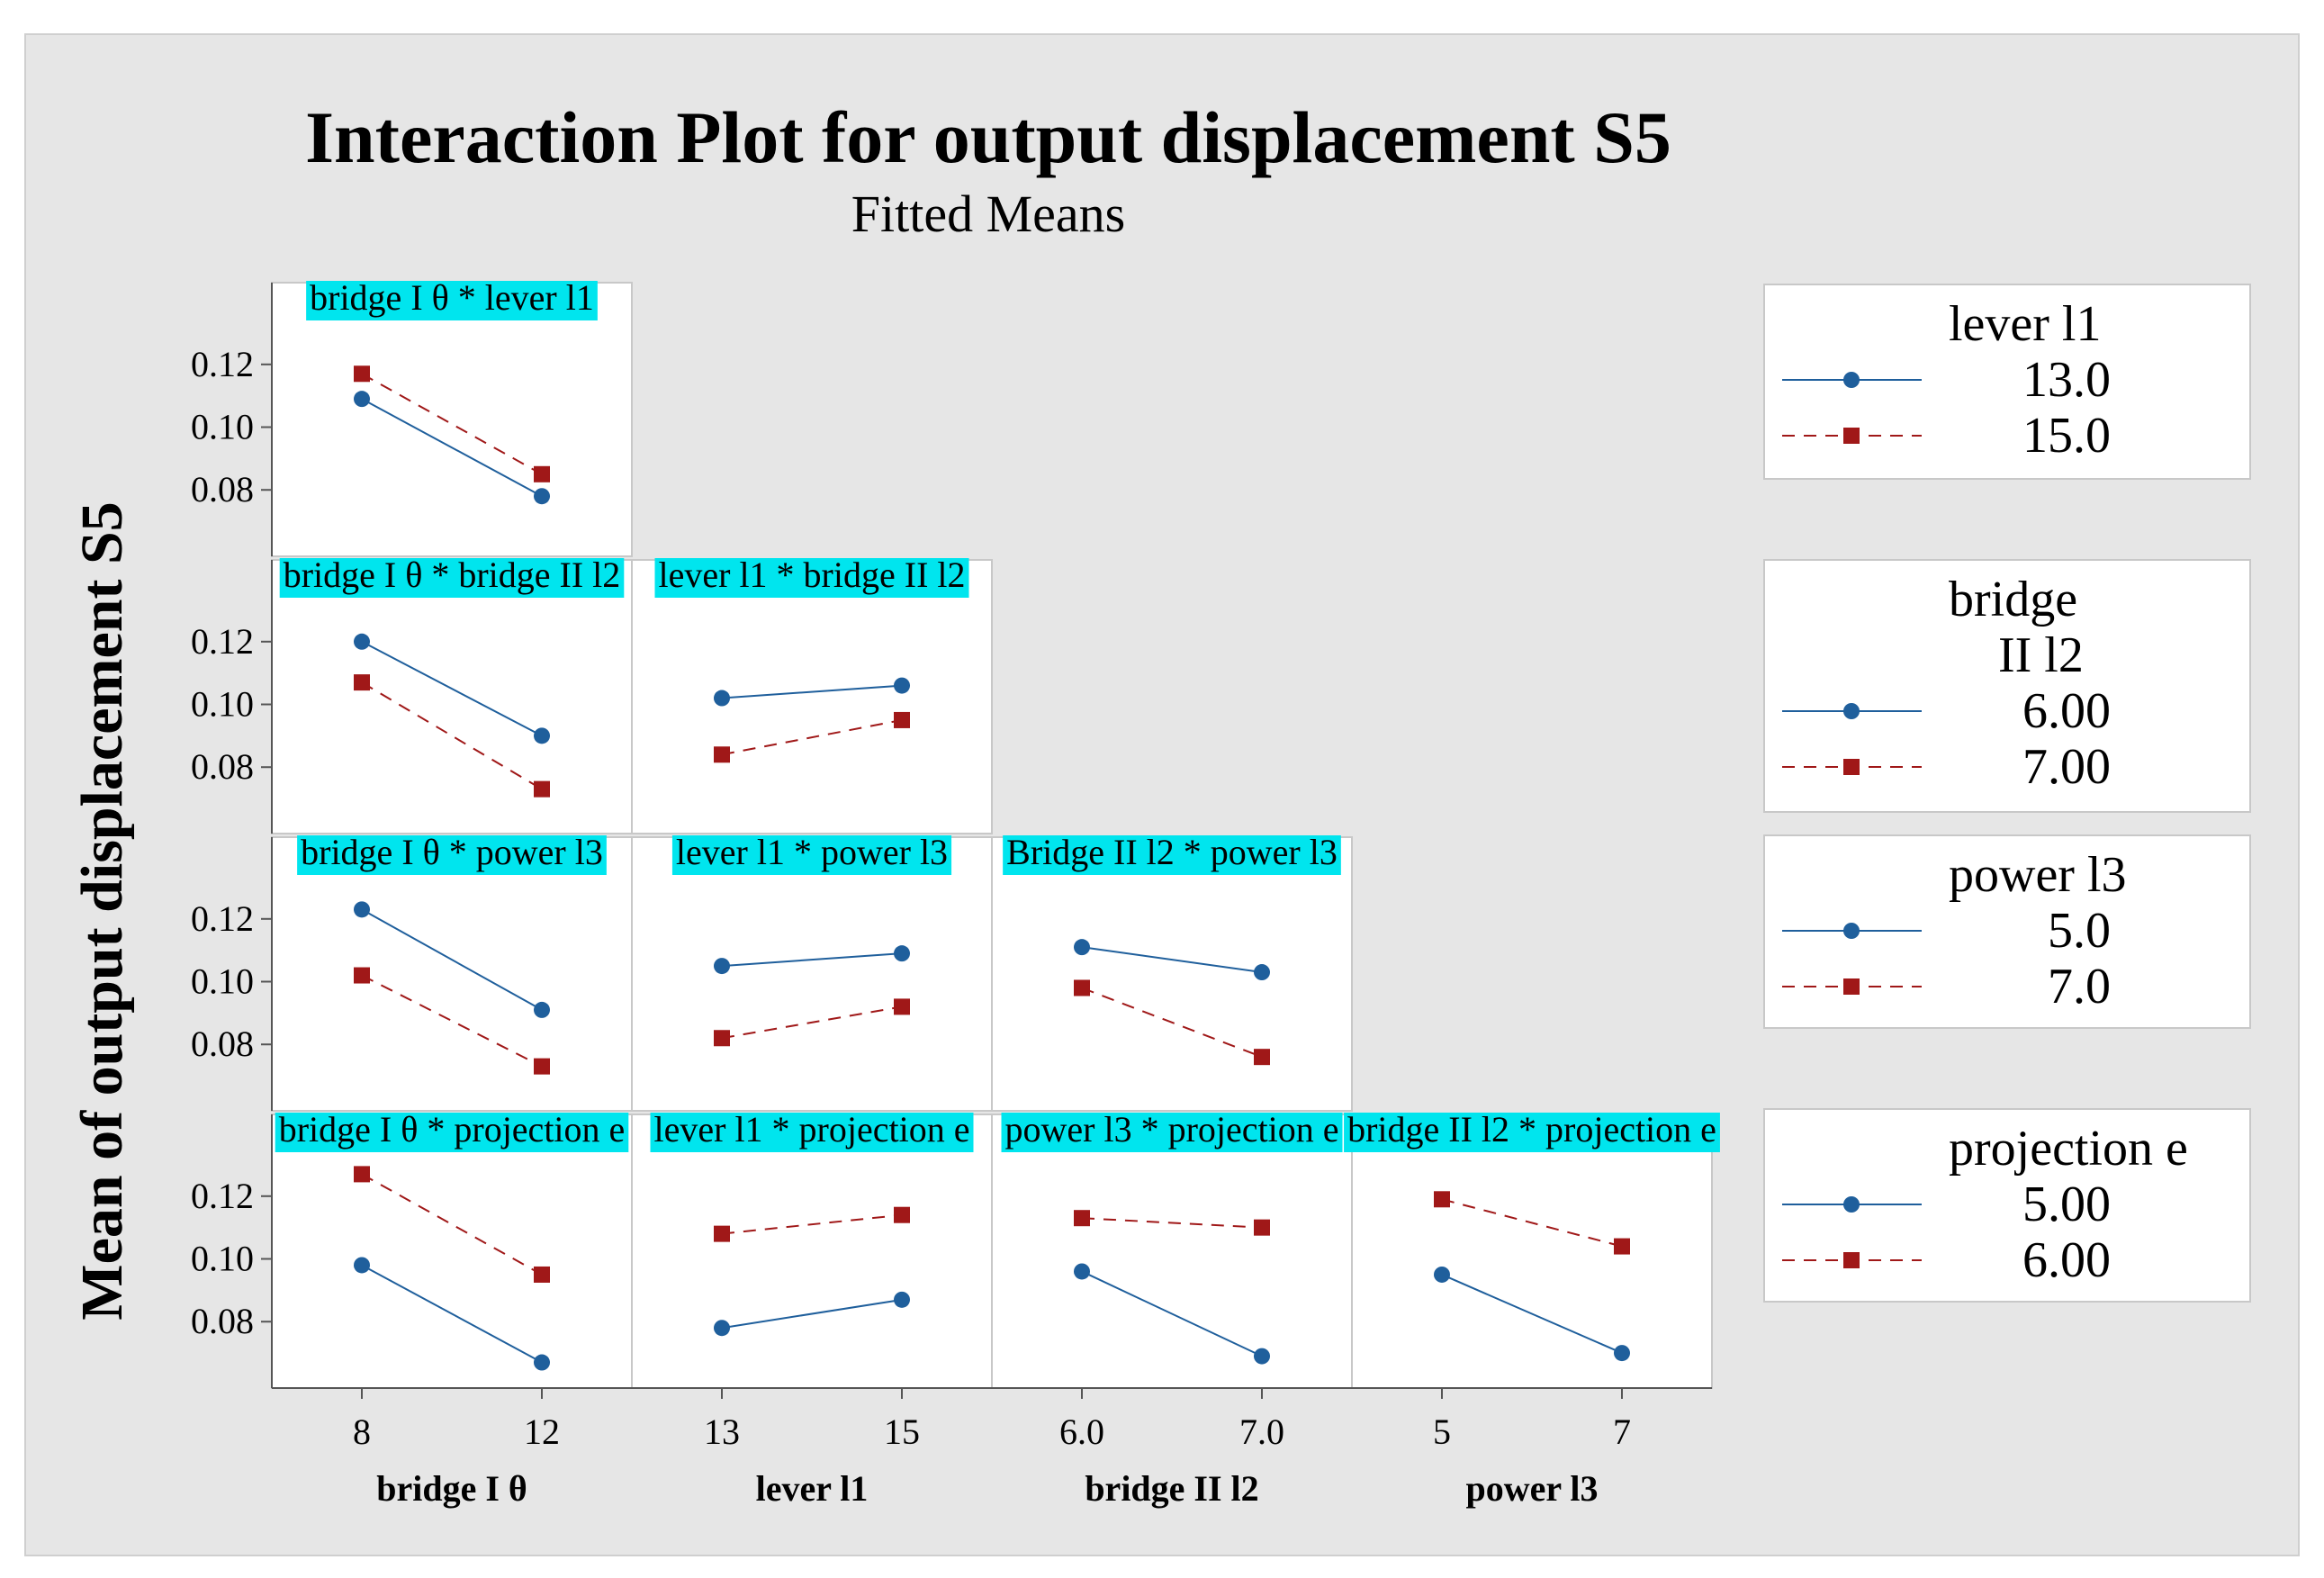 This screenshot has width=2324, height=1578. I want to click on legend-title: power l3, so click(2038, 875).